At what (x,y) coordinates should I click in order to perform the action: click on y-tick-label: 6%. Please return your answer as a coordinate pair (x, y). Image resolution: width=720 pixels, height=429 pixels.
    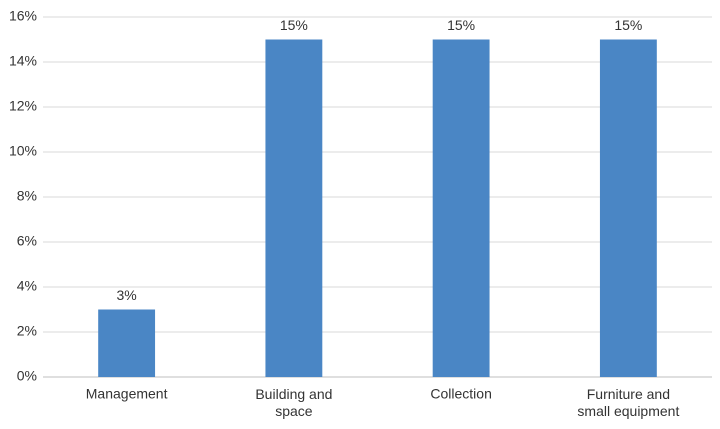
    Looking at the image, I should click on (27, 241).